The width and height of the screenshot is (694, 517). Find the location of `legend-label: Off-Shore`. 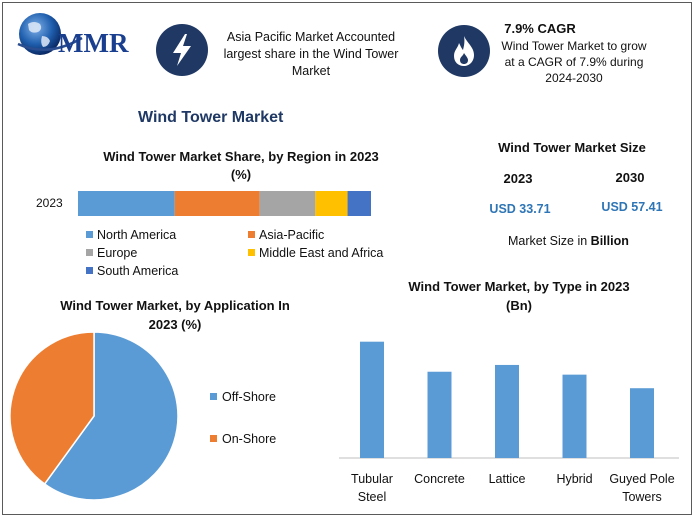

legend-label: Off-Shore is located at coordinates (249, 397).